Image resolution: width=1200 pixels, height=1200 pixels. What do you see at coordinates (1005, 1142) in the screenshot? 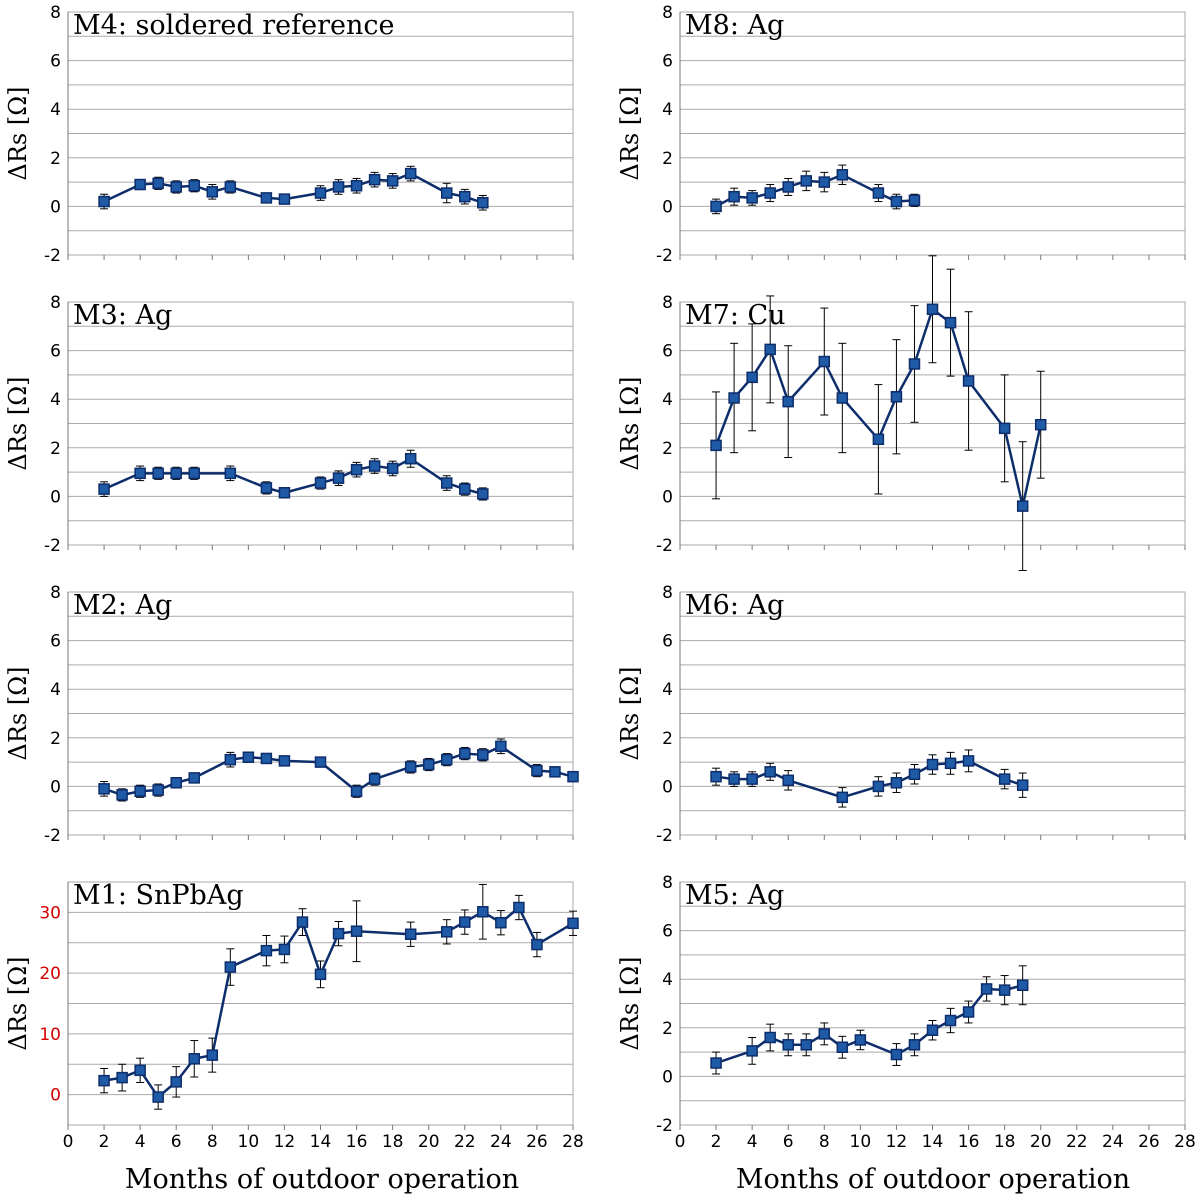
I see `x-tick-label: 18` at bounding box center [1005, 1142].